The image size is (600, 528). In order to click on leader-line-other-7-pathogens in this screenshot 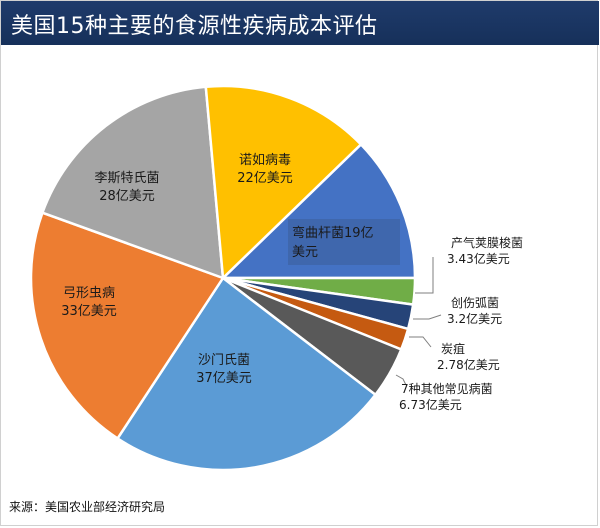, I will do `click(401, 380)`.